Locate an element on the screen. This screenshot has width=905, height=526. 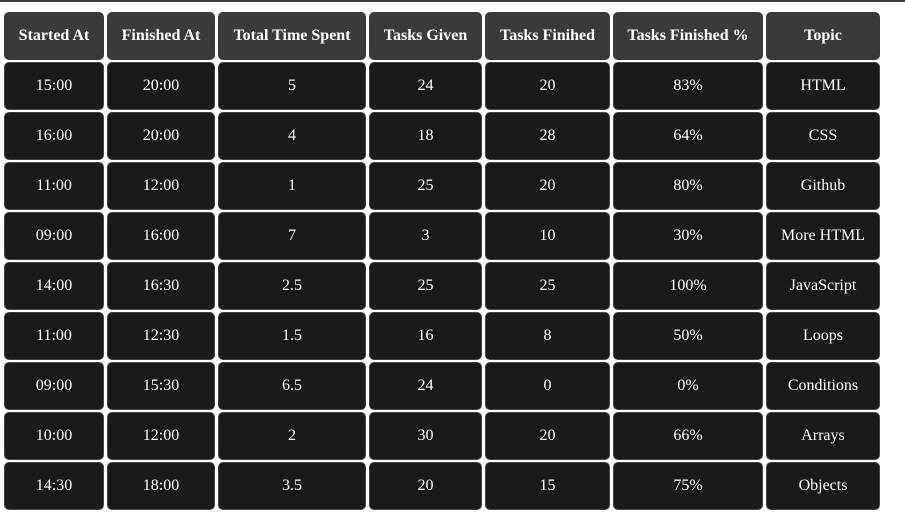
table-row: 14:30 18:00 3.5 20 15 75% Objects is located at coordinates (442, 486).